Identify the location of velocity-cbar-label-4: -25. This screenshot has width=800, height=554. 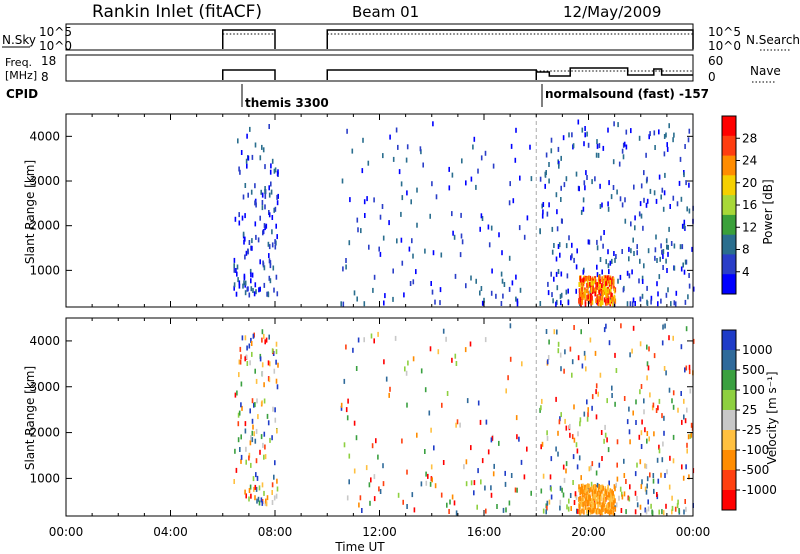
(752, 430).